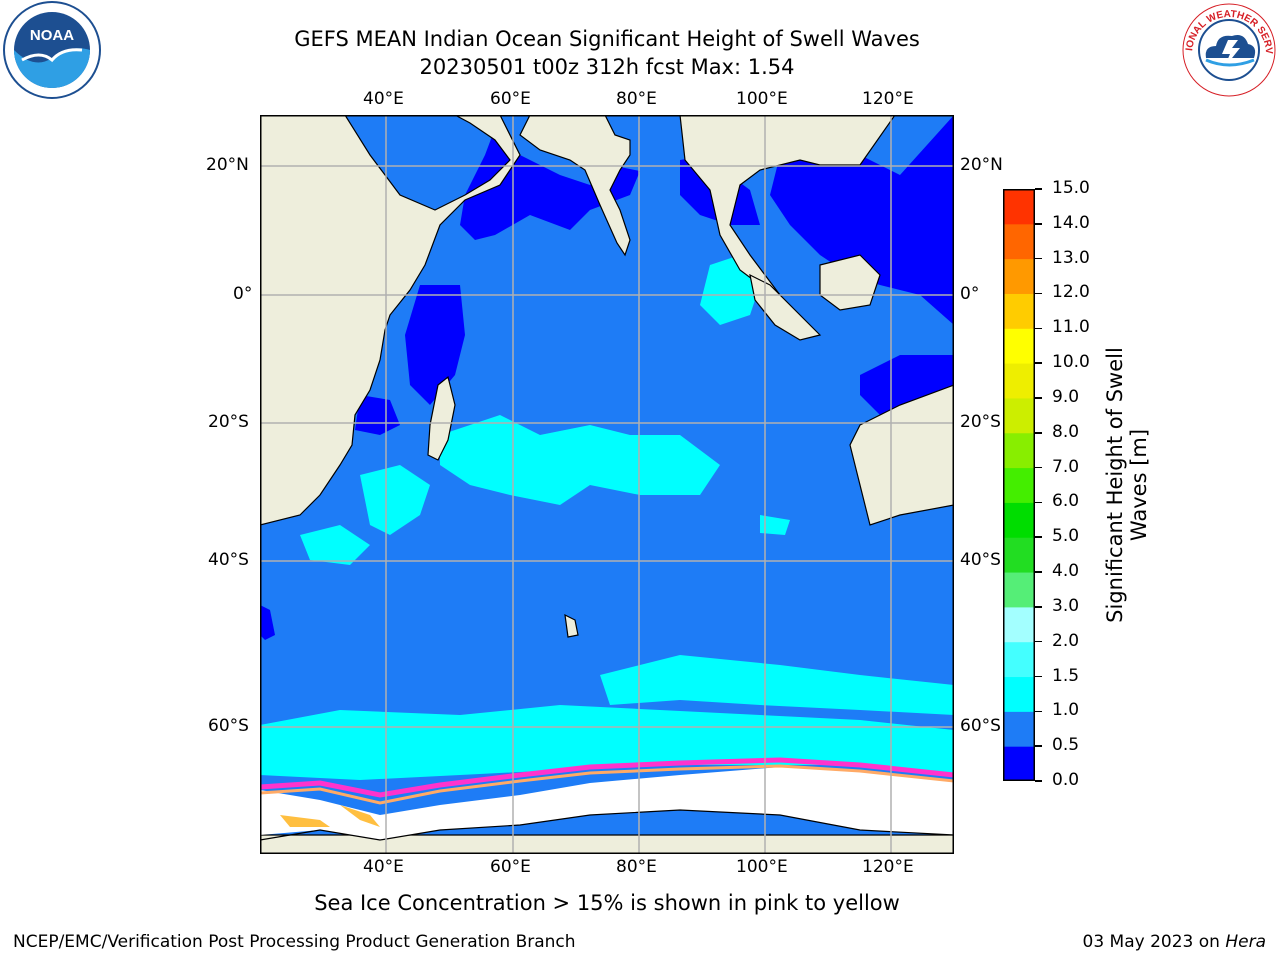 The height and width of the screenshot is (960, 1280). What do you see at coordinates (1066, 605) in the screenshot?
I see `colorbar-tick-label: 3.0` at bounding box center [1066, 605].